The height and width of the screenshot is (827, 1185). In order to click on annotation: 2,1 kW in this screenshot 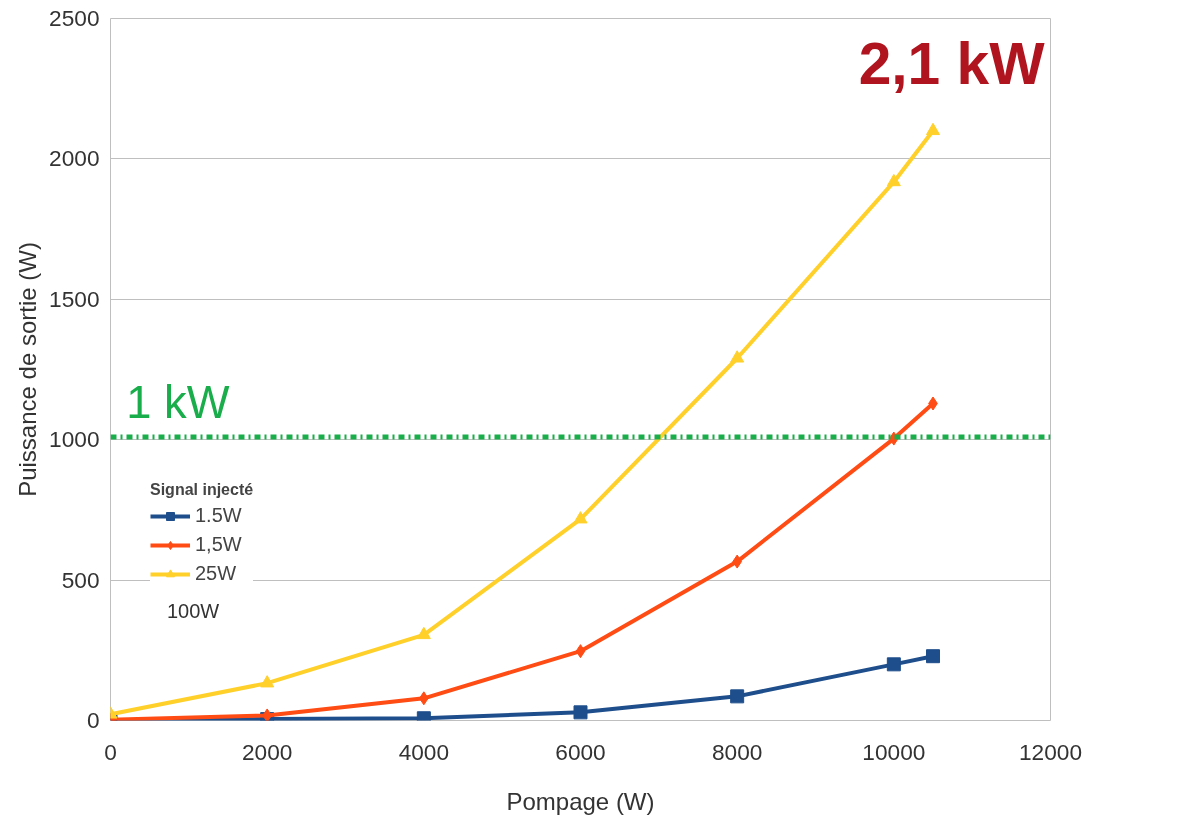, I will do `click(952, 63)`.